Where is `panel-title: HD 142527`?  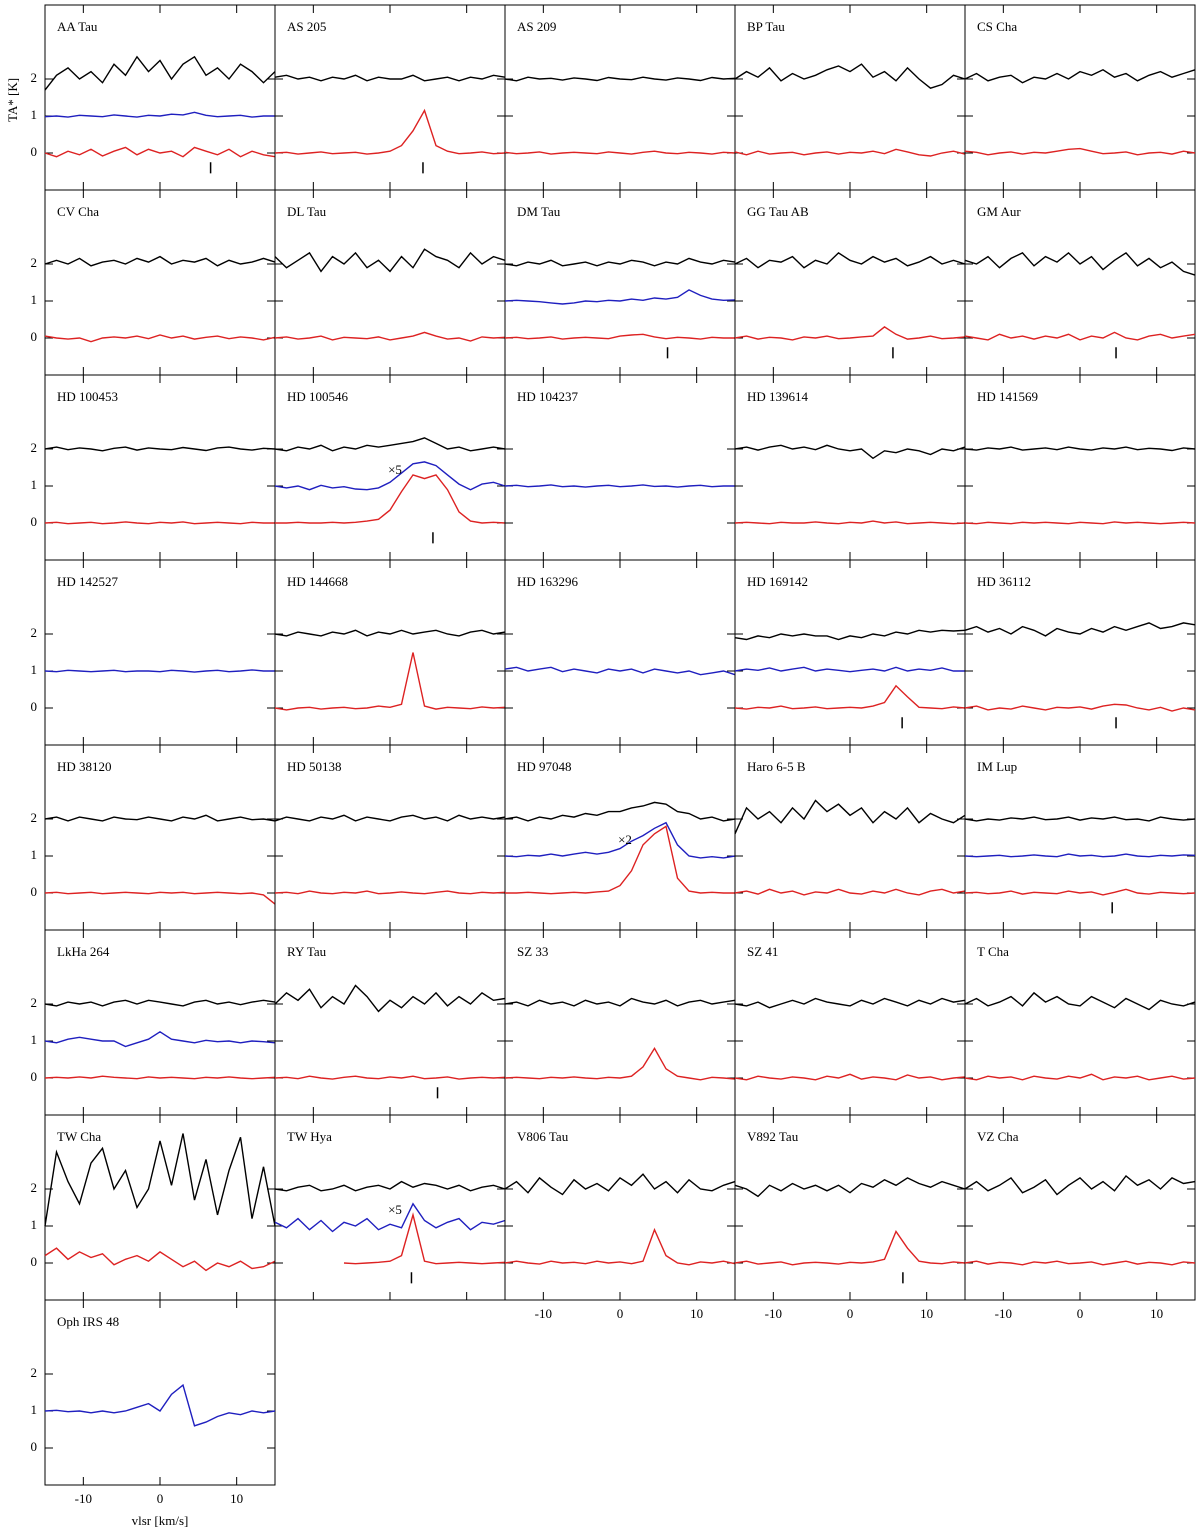
panel-title: HD 142527 is located at coordinates (88, 581).